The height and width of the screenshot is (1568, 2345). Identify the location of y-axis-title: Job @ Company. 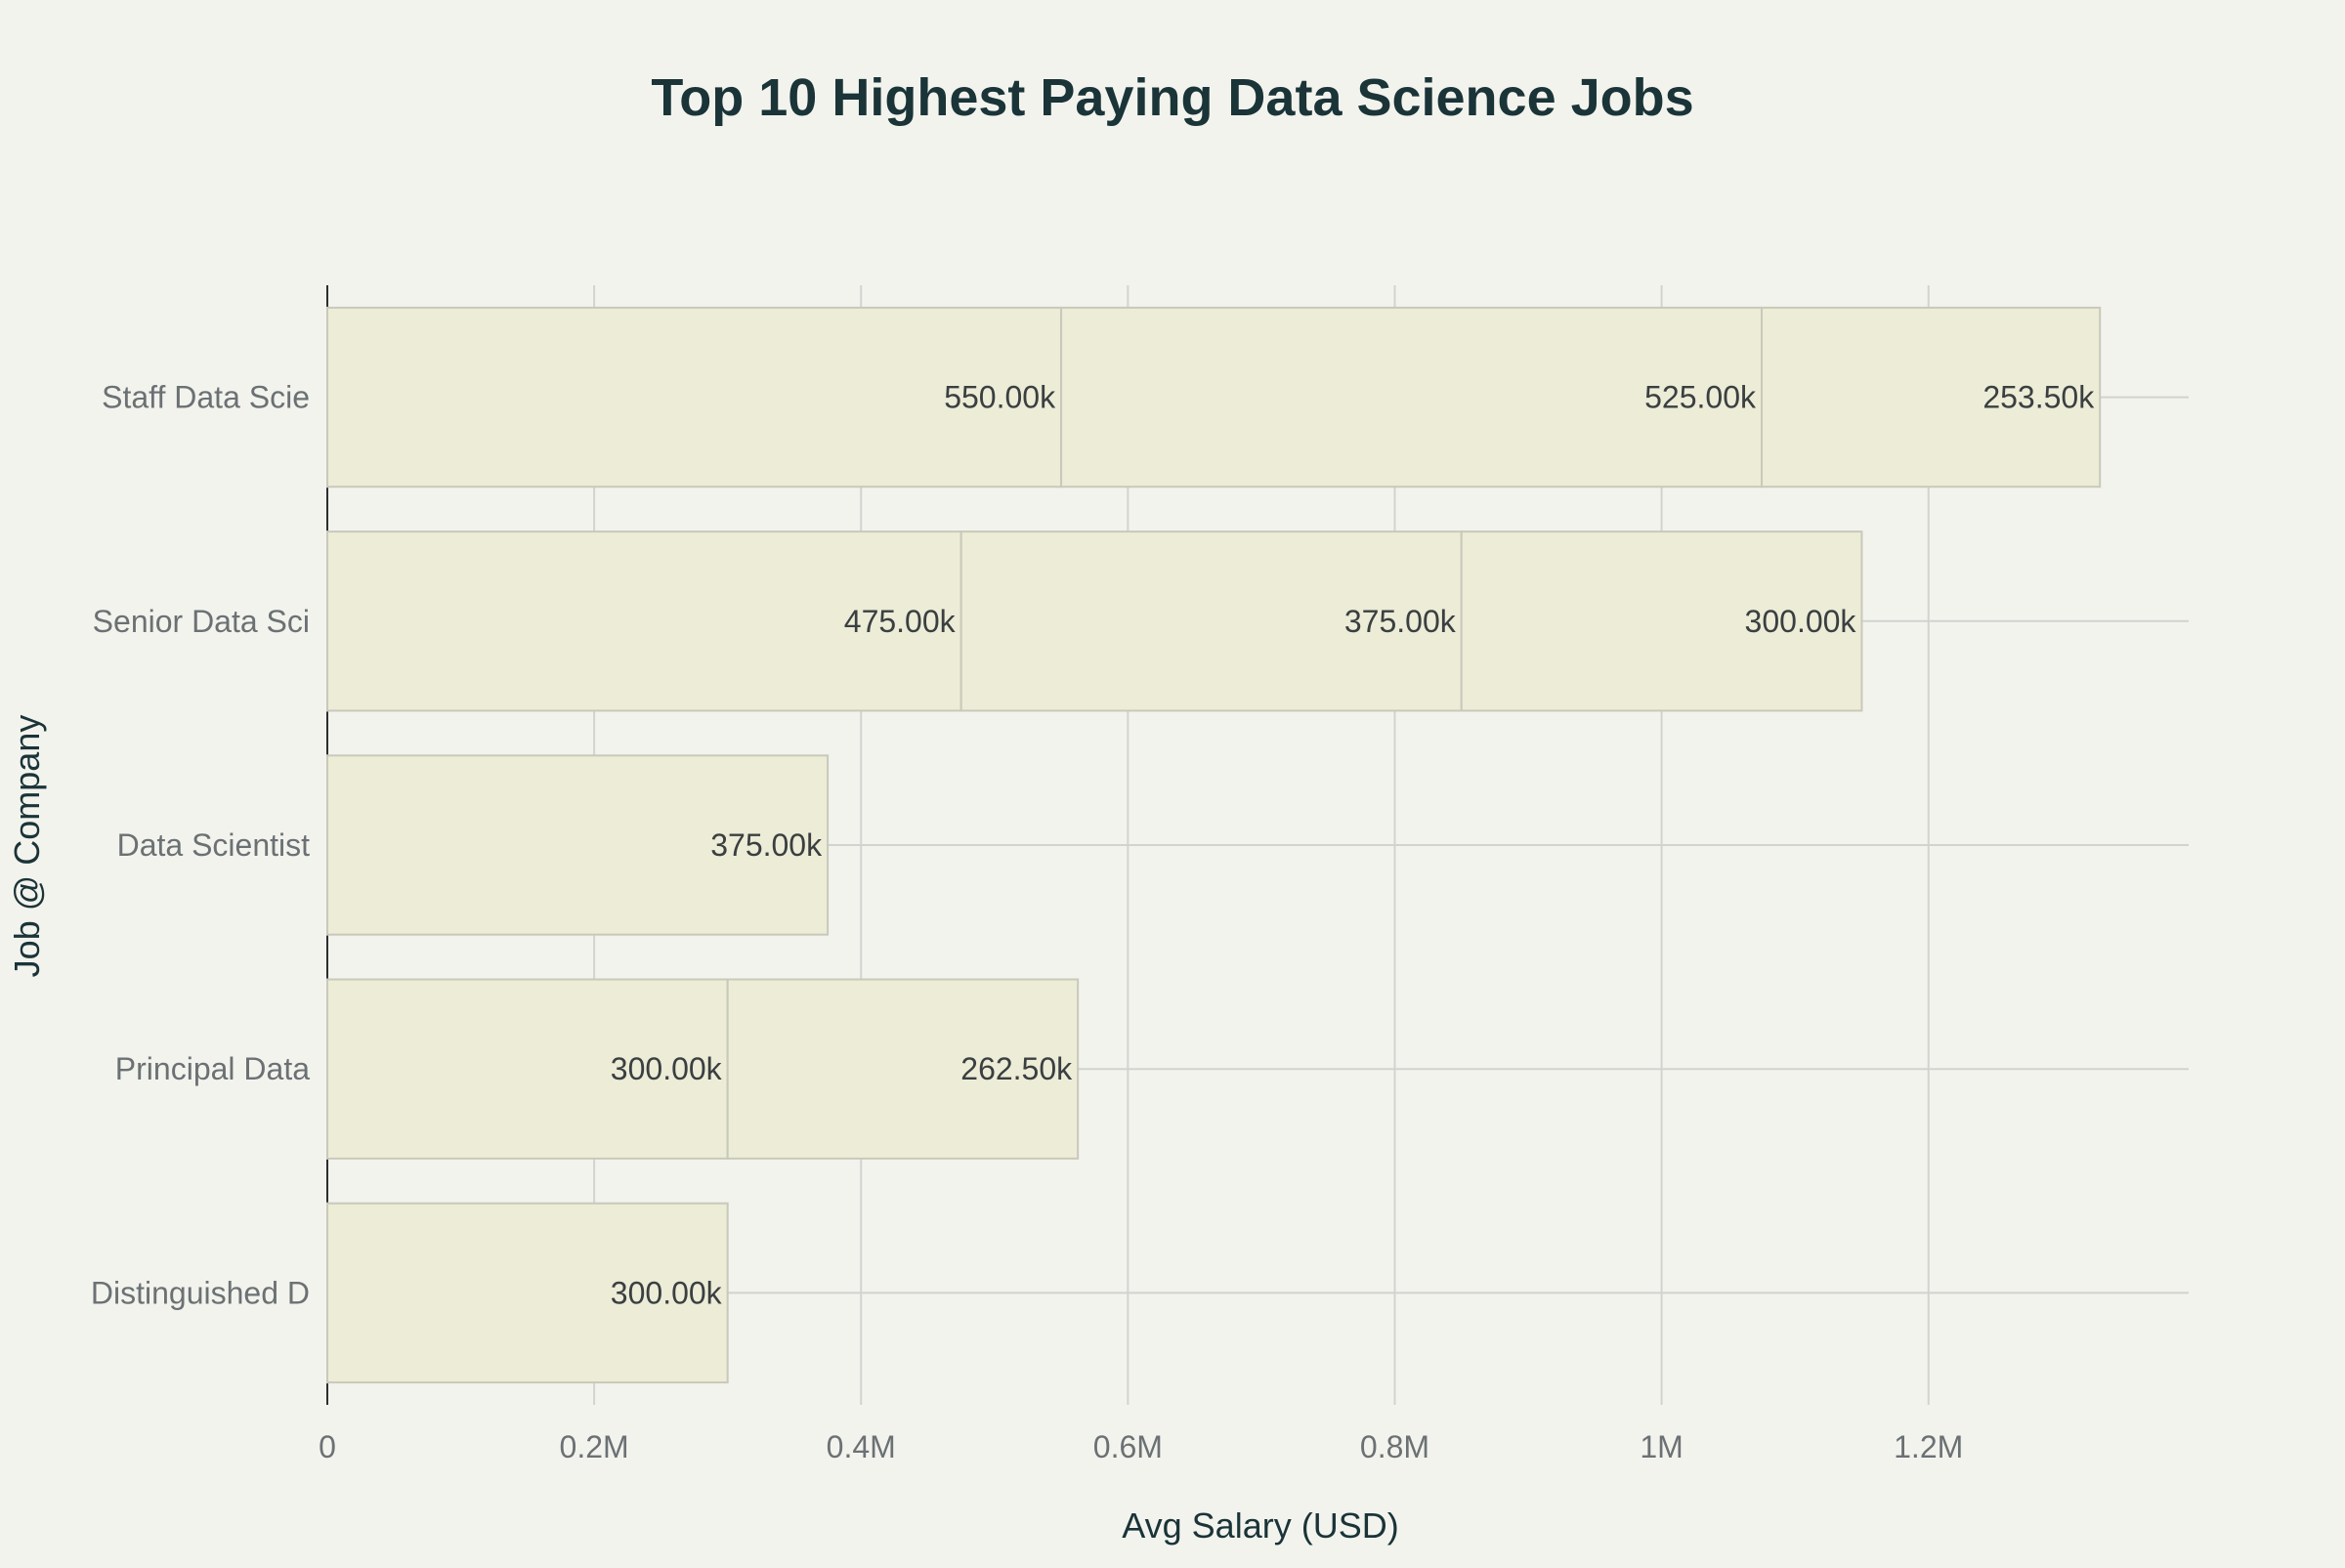
(27, 846).